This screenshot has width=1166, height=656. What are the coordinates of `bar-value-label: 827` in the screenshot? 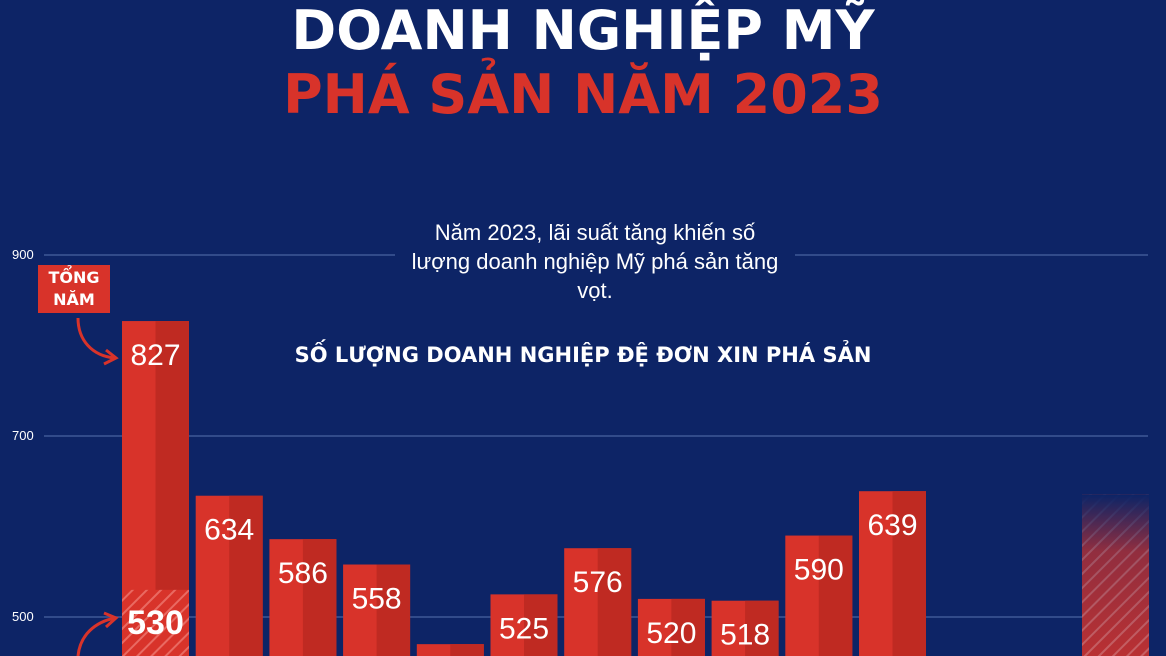 It's located at (155, 355).